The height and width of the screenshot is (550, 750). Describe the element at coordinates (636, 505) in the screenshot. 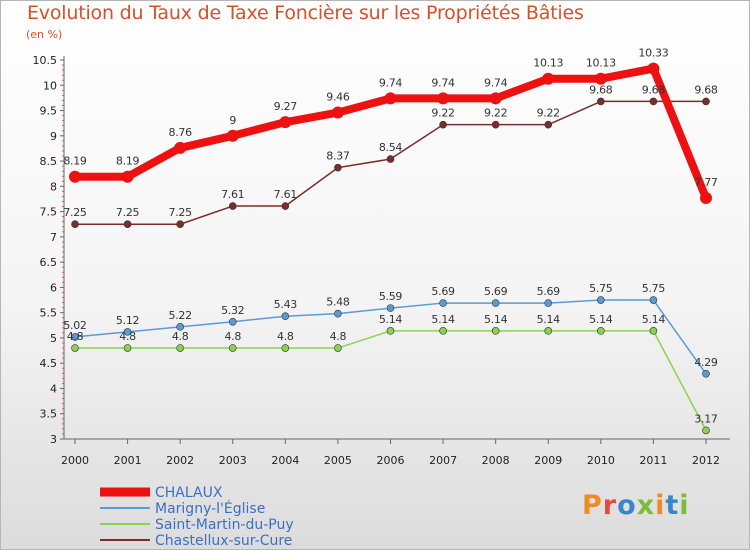

I see `proxiti-logo: Proxiti` at that location.